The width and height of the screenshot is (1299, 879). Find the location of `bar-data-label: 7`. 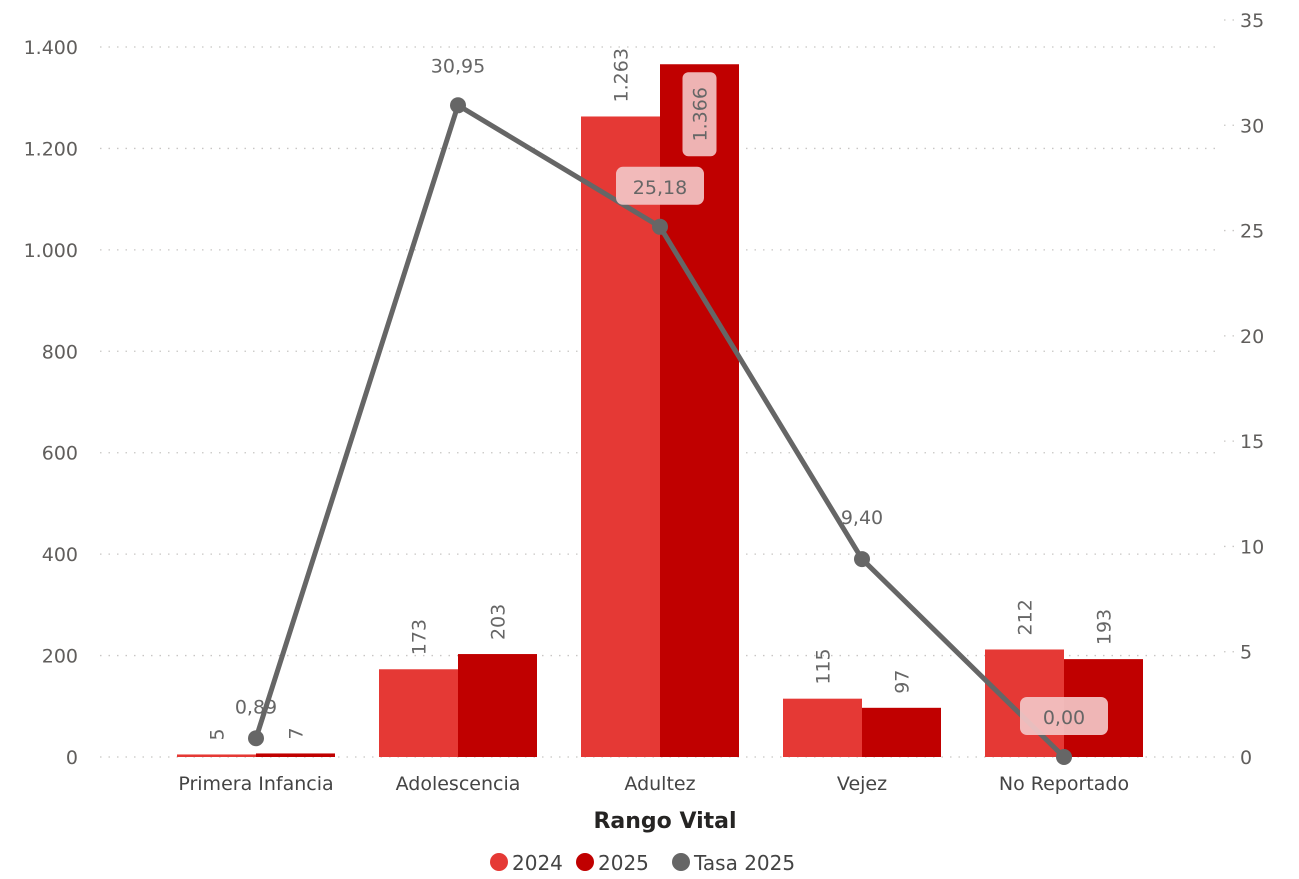

bar-data-label: 7 is located at coordinates (297, 733).